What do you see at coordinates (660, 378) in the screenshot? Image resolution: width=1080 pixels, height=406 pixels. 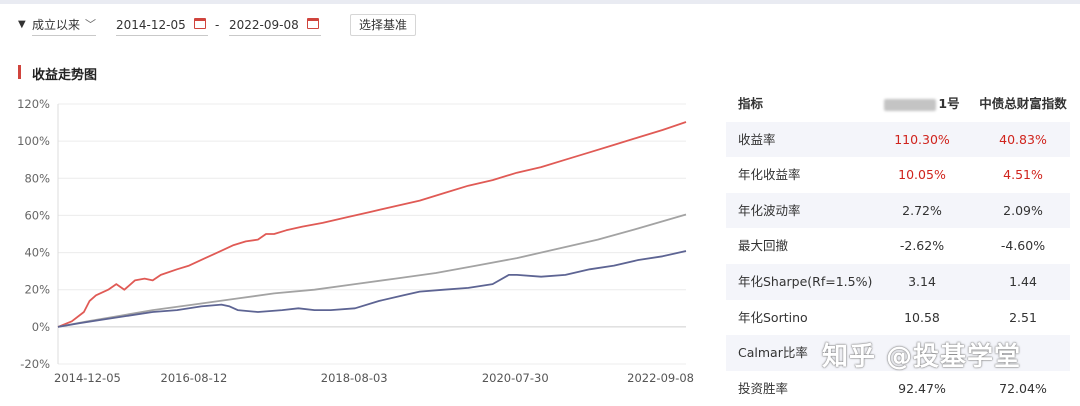 I see `x-tick-label: 2022-09-08` at bounding box center [660, 378].